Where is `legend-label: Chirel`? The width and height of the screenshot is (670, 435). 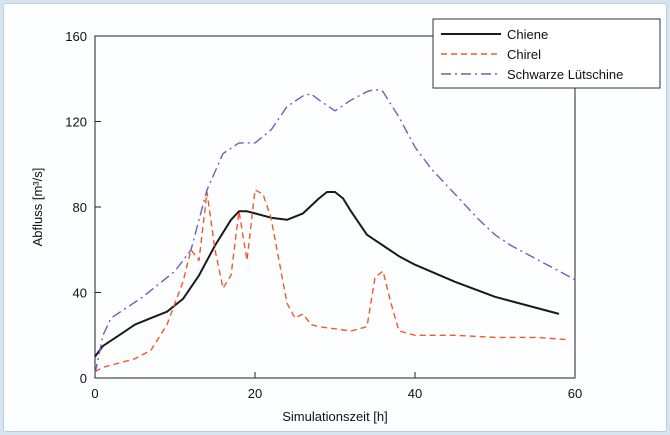
legend-label: Chirel is located at coordinates (524, 54).